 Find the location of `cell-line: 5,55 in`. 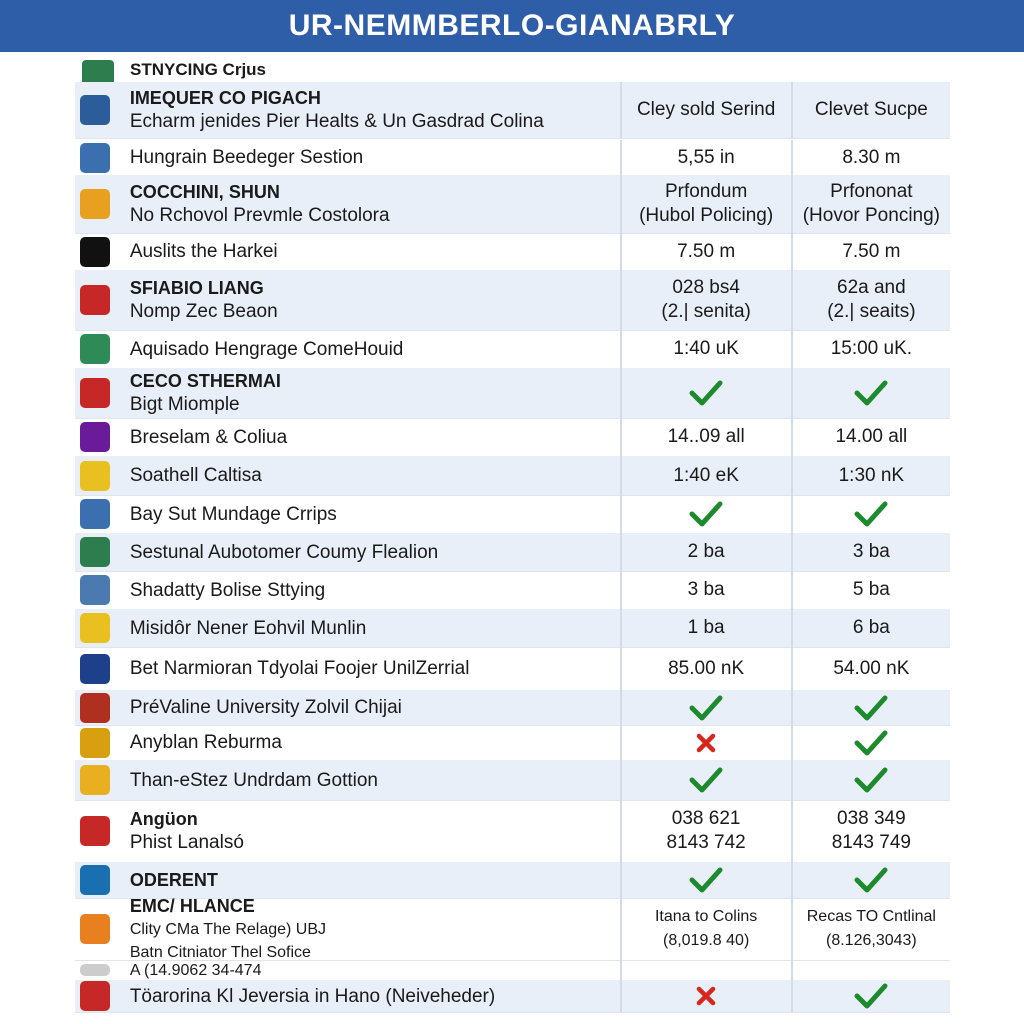

cell-line: 5,55 in is located at coordinates (706, 157).